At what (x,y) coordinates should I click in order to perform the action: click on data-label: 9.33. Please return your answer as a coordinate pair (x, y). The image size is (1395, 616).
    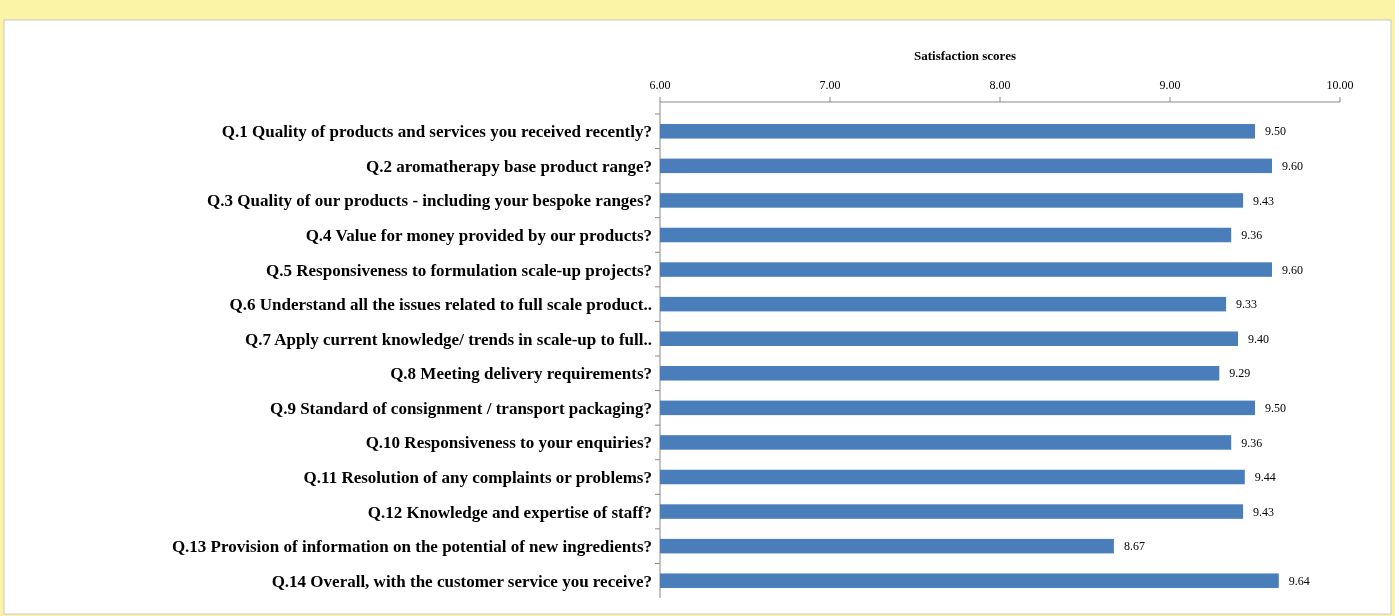
    Looking at the image, I should click on (1247, 304).